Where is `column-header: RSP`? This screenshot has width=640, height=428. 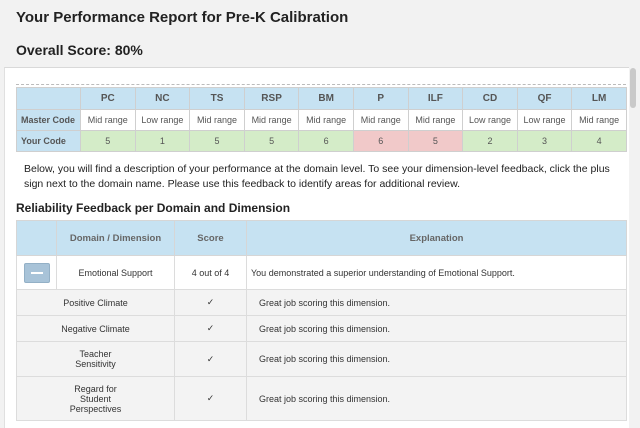
column-header: RSP is located at coordinates (271, 98).